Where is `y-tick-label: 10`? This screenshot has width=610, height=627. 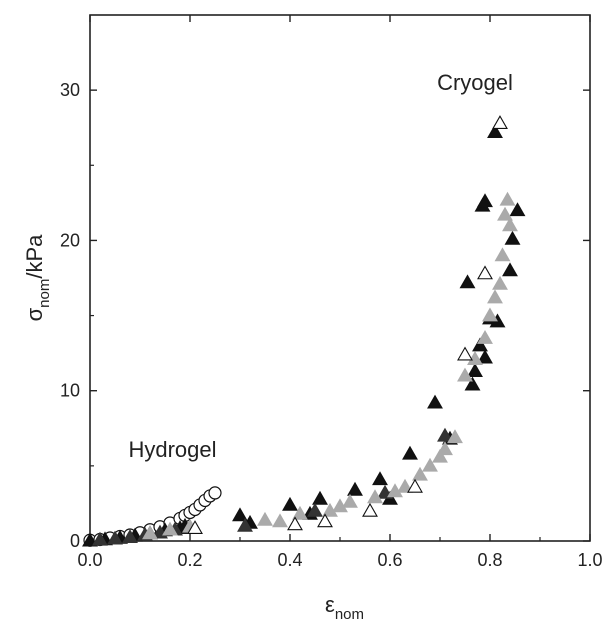
y-tick-label: 10 is located at coordinates (70, 391).